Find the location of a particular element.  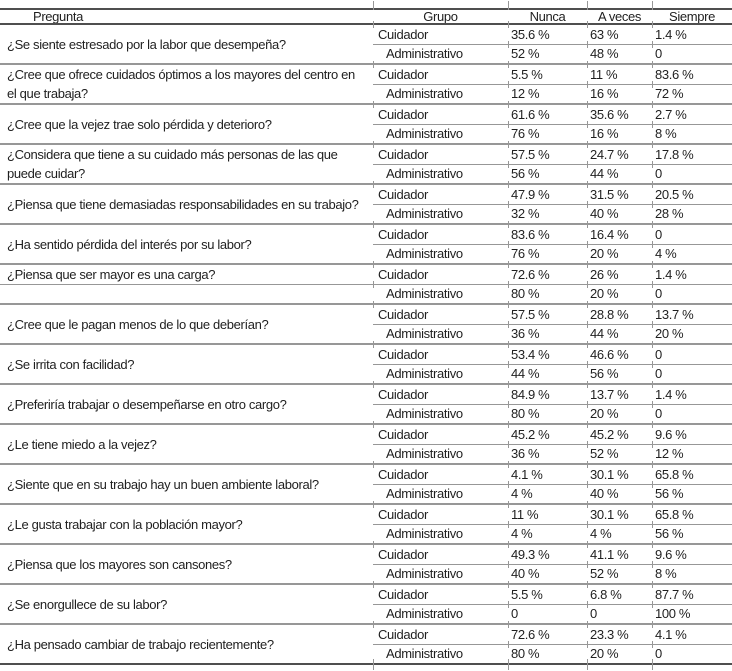

col-header-a-veces: A veces is located at coordinates (619, 16).